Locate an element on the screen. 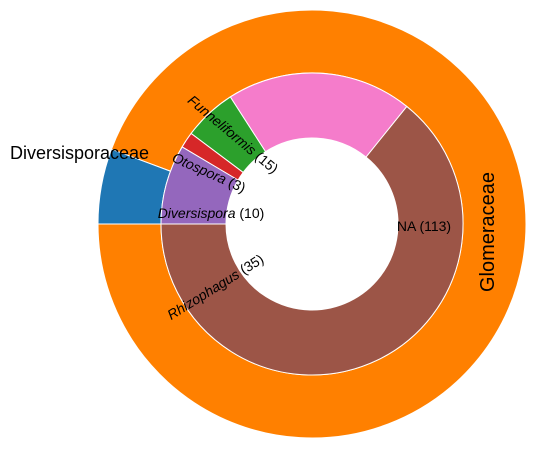  label-na-count: (113) is located at coordinates (435, 226).